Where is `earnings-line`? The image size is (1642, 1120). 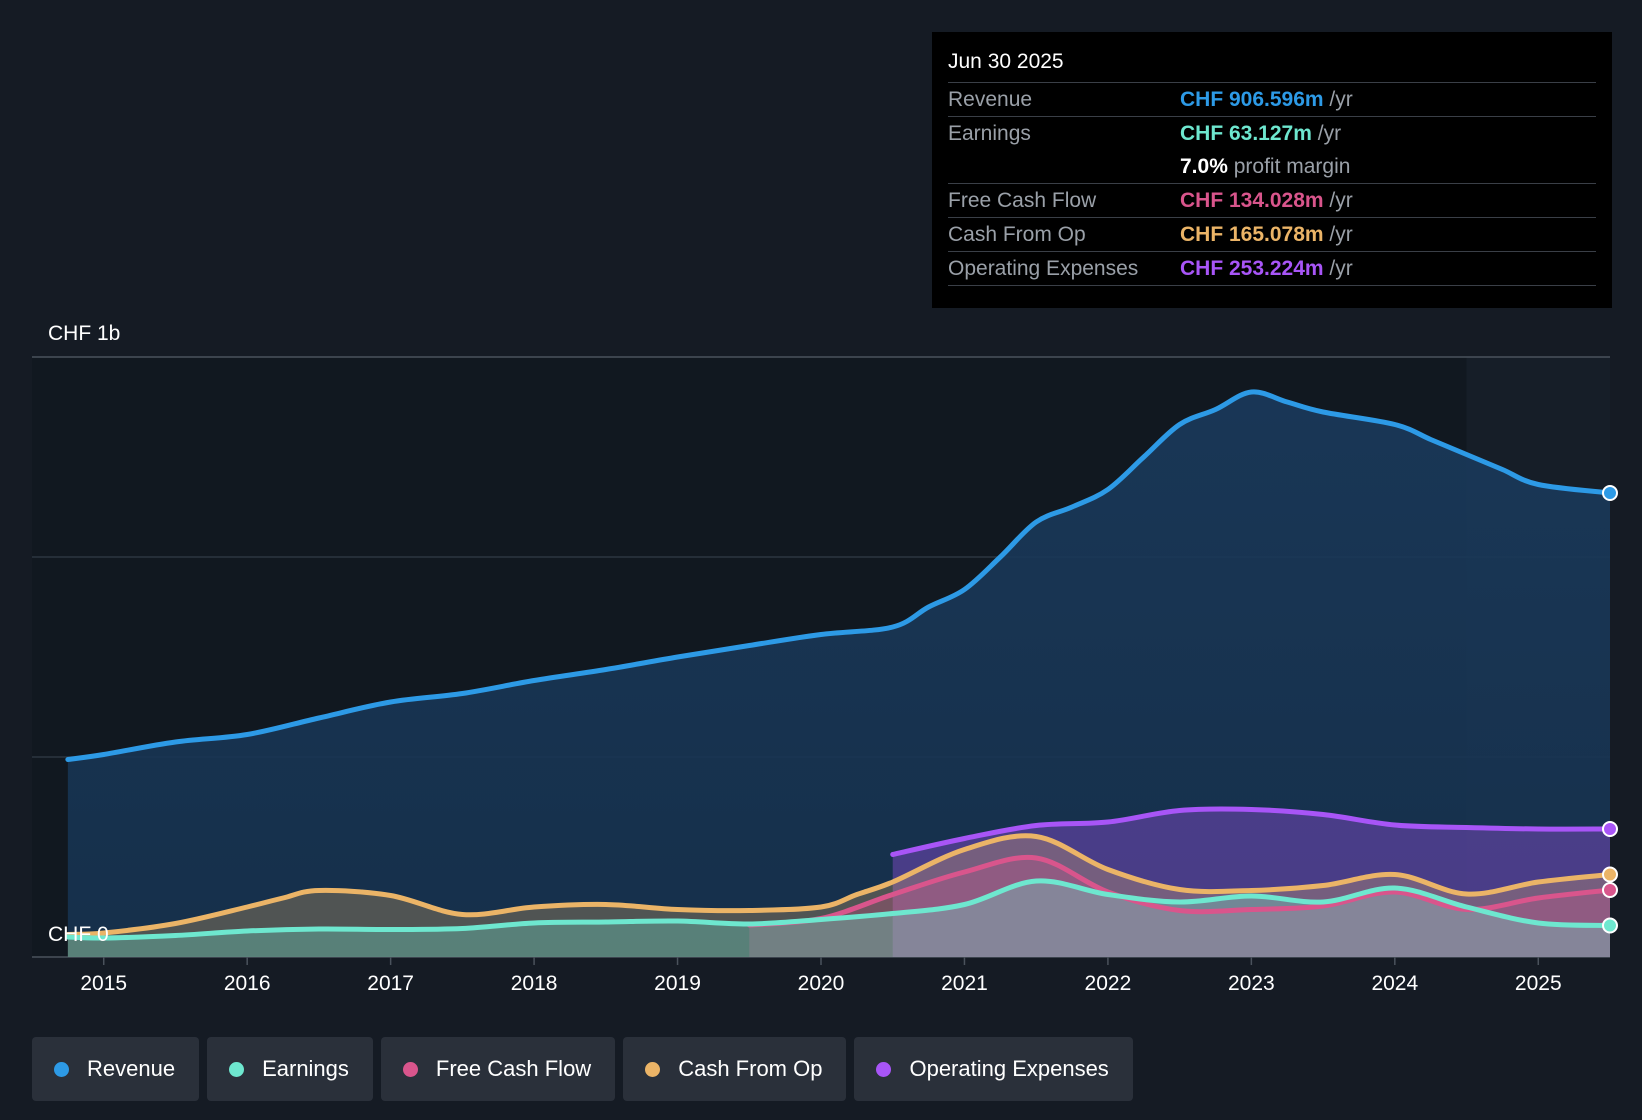 earnings-line is located at coordinates (839, 909).